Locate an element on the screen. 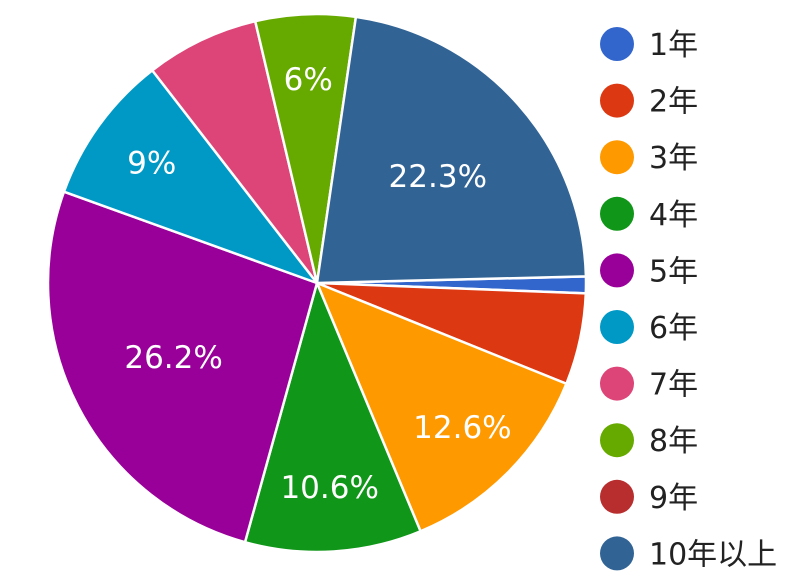 Image resolution: width=804 pixels, height=587 pixels. legend-label-3: 3年 is located at coordinates (673, 158).